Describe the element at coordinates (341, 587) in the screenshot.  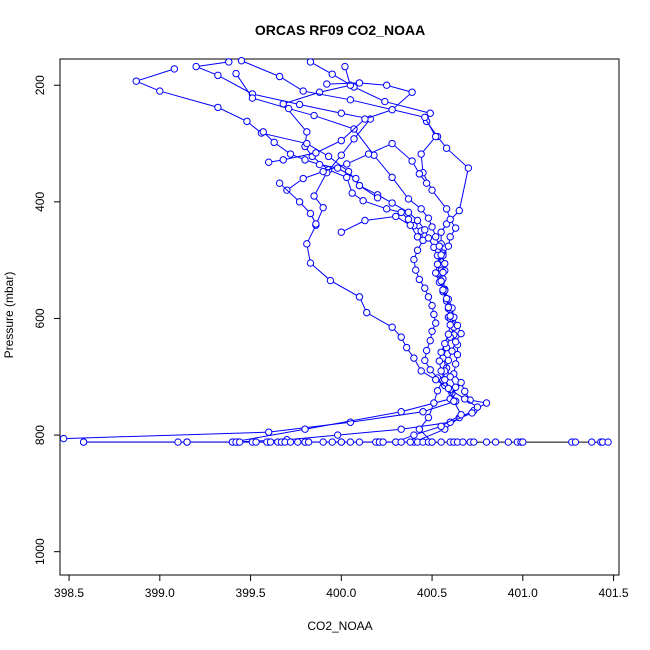
I see `x-axis: 398.5 399.0 399.5 400.0 400.5 401.0 401.5` at that location.